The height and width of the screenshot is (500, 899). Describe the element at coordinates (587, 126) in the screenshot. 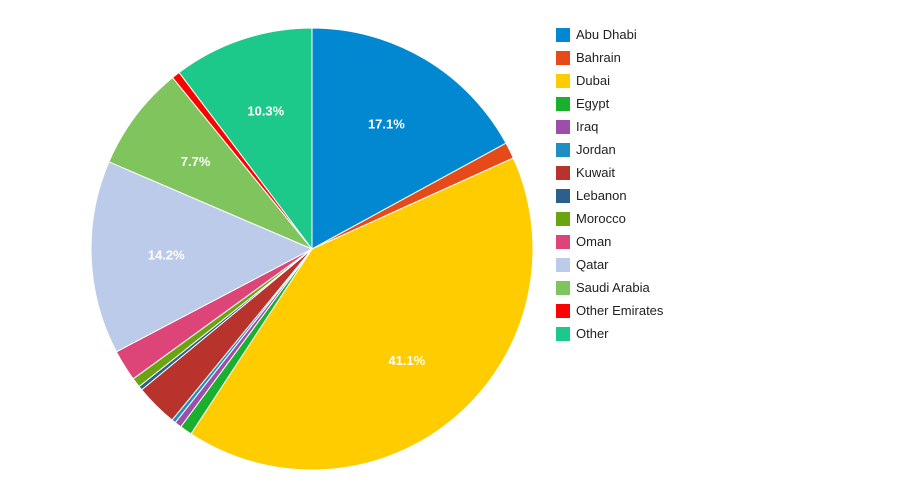

I see `legend-label: Iraq` at that location.